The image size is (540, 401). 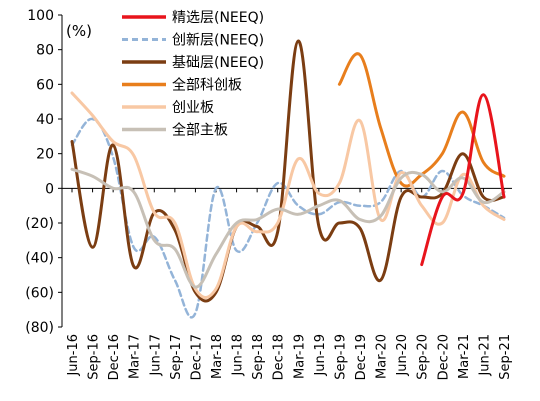 I want to click on x-tick-label: Dec-17, so click(x=196, y=357).